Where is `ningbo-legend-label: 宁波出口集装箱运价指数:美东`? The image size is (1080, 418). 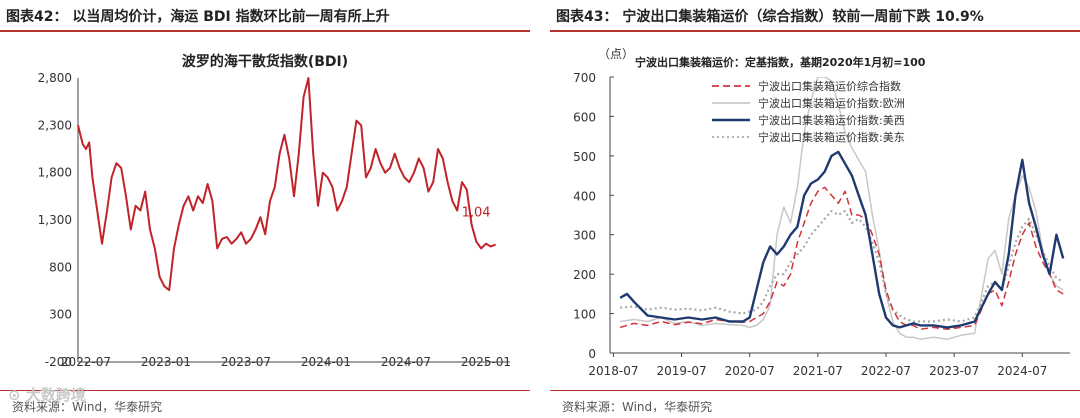 ningbo-legend-label: 宁波出口集装箱运价指数:美东 is located at coordinates (831, 137).